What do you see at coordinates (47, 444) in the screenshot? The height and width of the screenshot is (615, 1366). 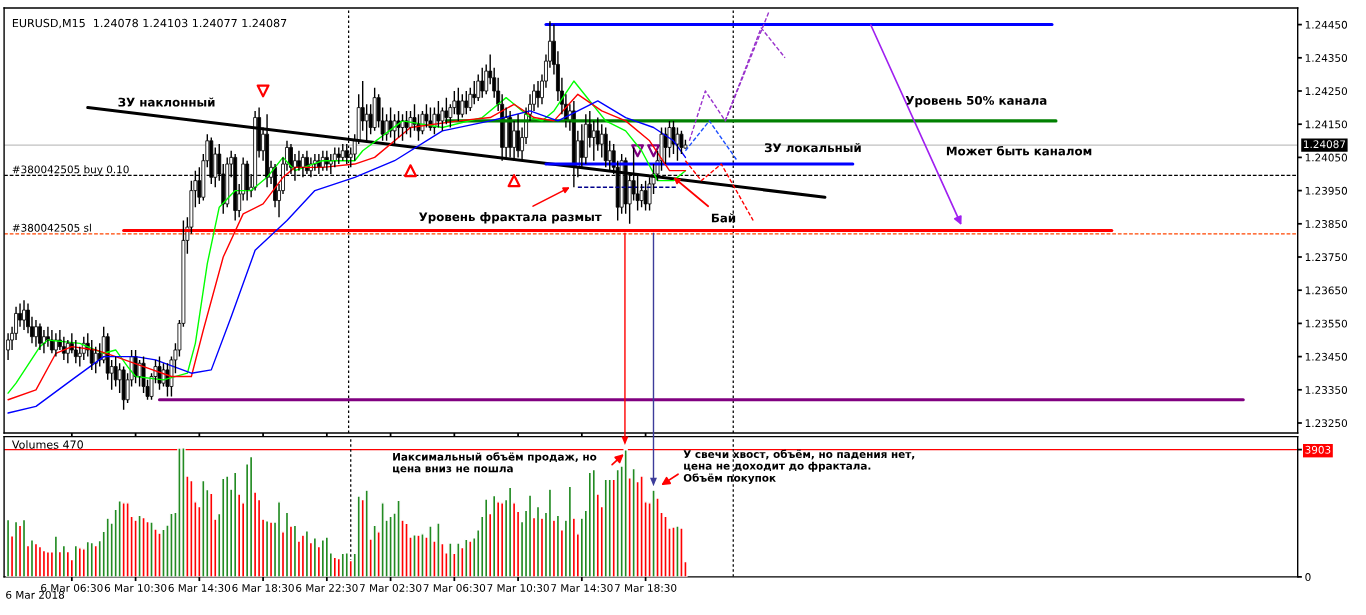 I see `chart-title: Volumes 470` at bounding box center [47, 444].